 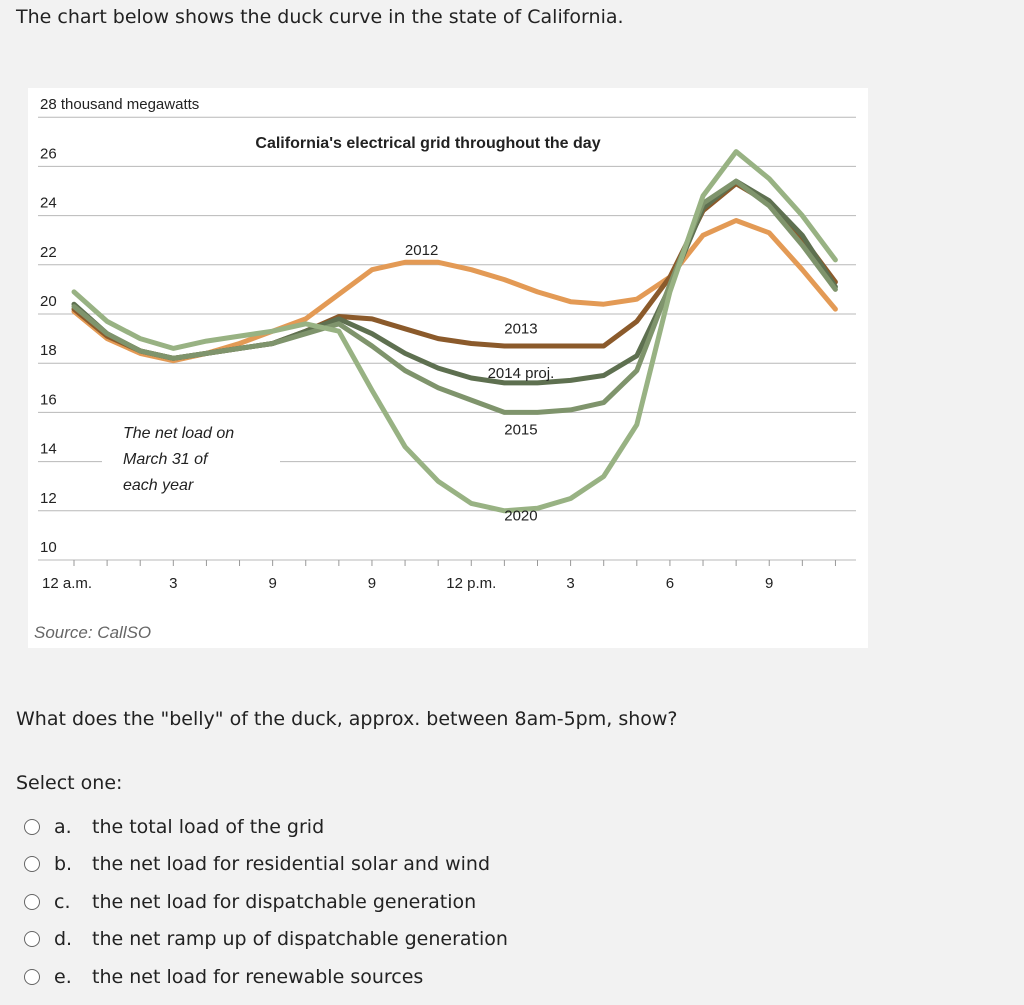 What do you see at coordinates (48, 350) in the screenshot?
I see `y-tick-label: 18` at bounding box center [48, 350].